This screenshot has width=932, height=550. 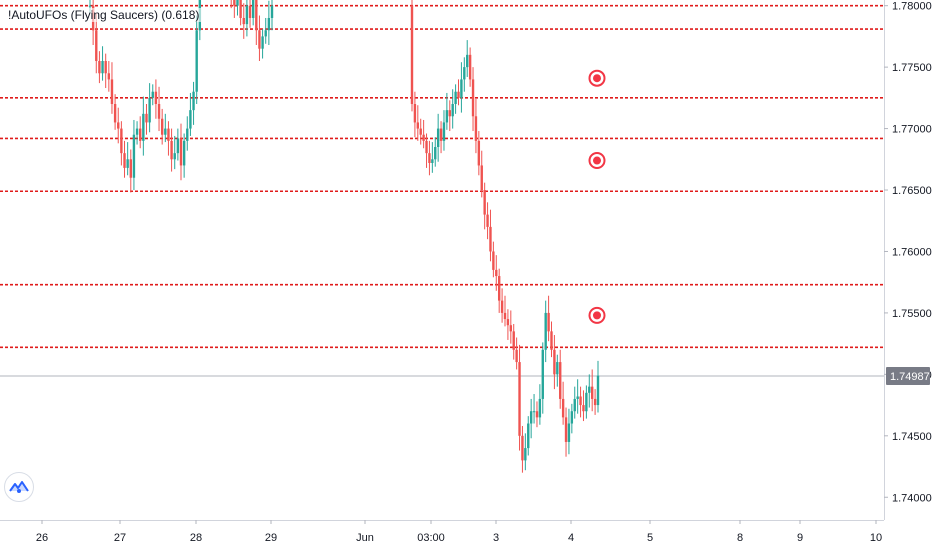 I want to click on price-axis-panel, so click(x=908, y=275).